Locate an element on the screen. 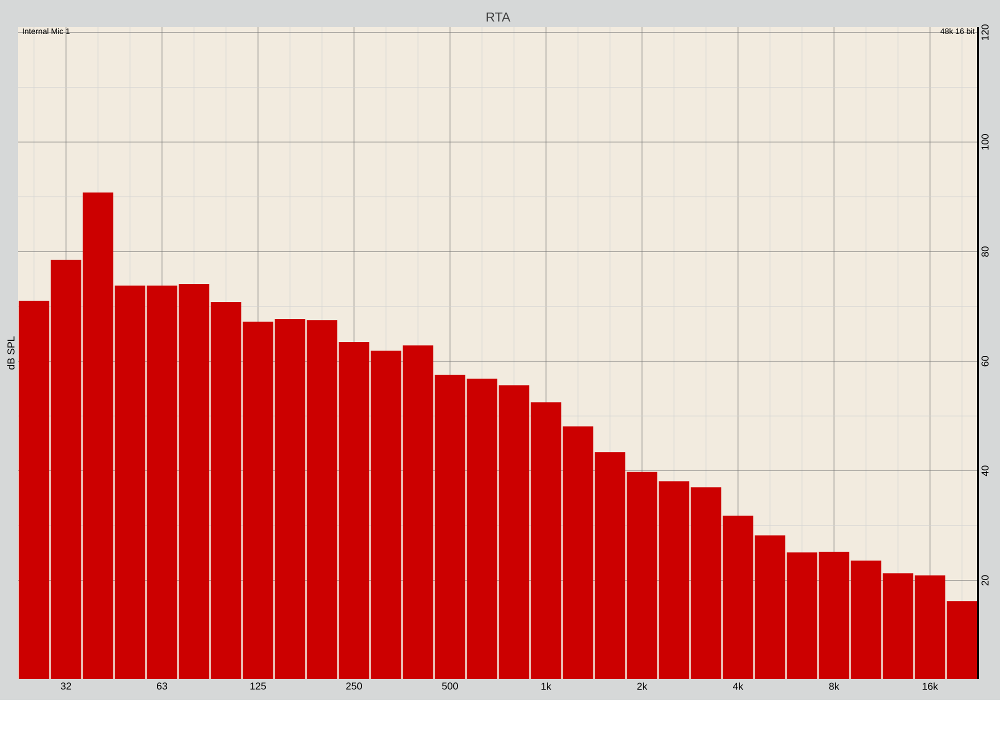  y-tick-label: 60 is located at coordinates (985, 361).